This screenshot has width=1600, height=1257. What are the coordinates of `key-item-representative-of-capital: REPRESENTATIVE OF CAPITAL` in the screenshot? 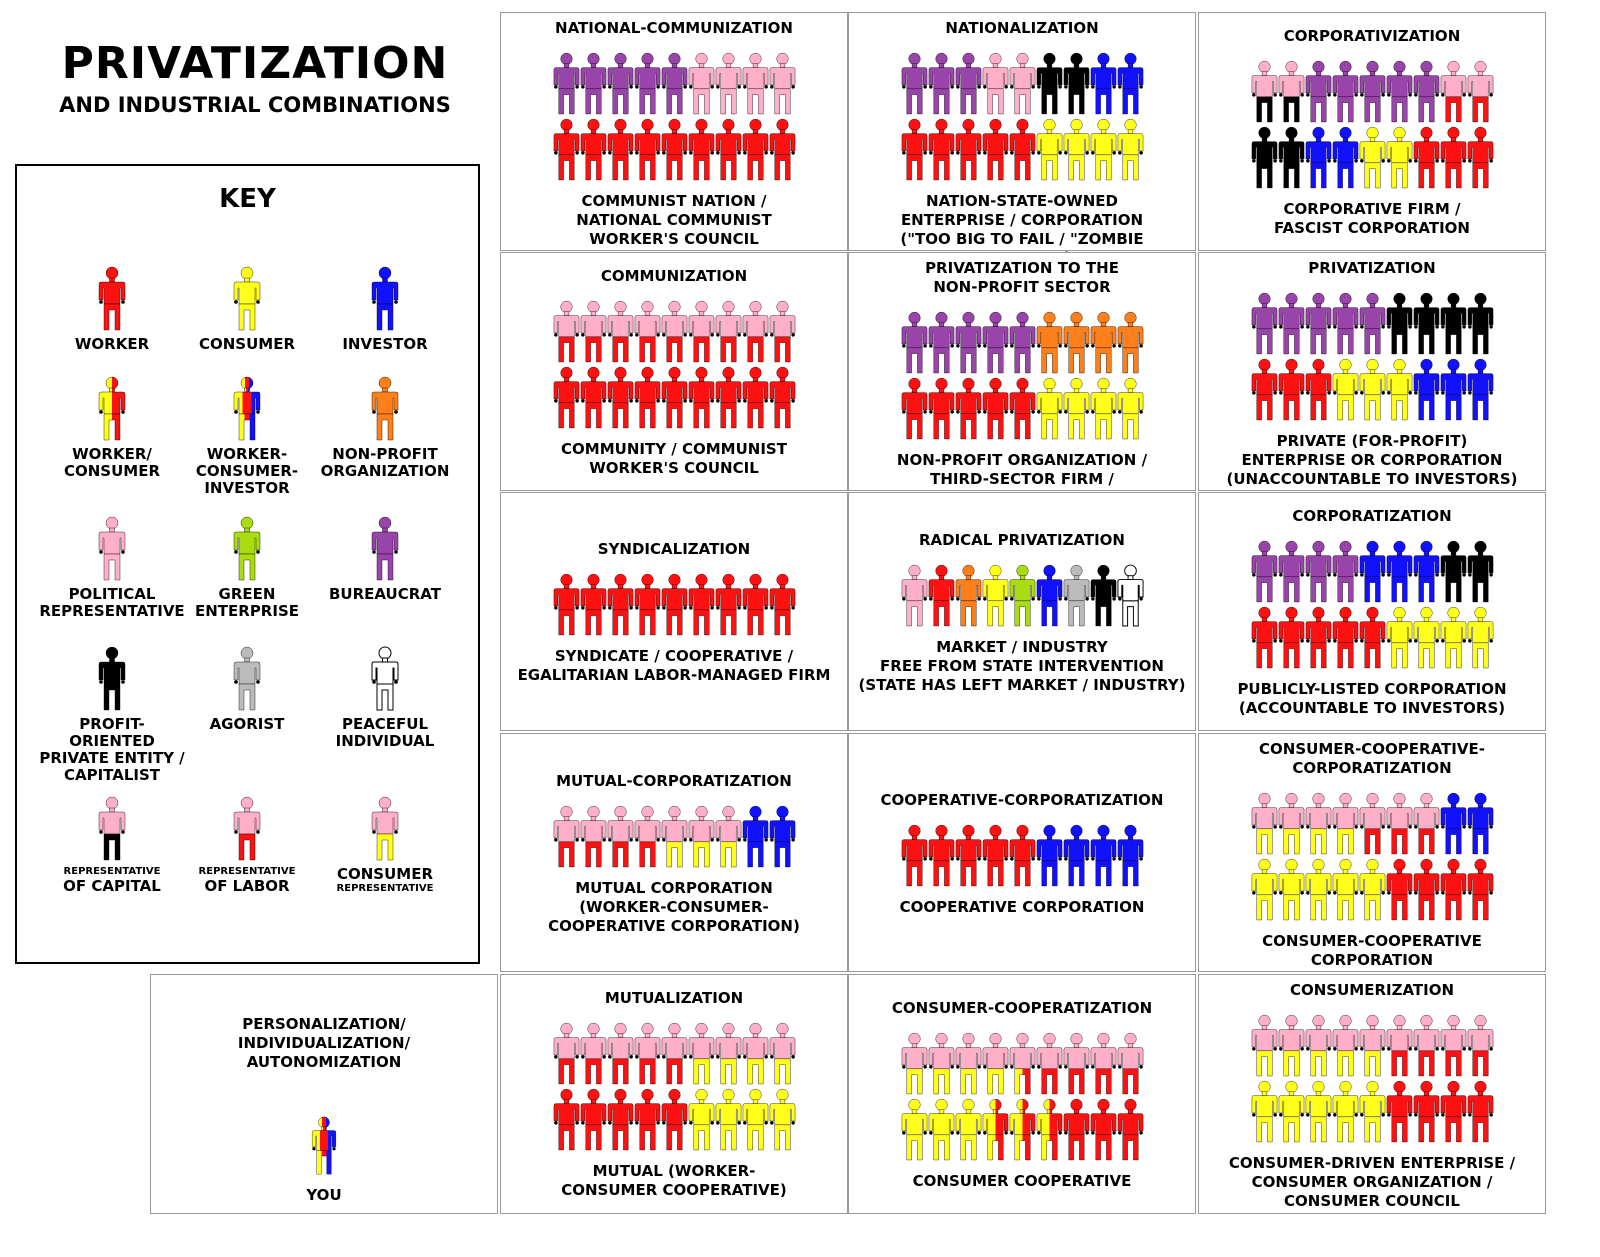 It's located at (112, 845).